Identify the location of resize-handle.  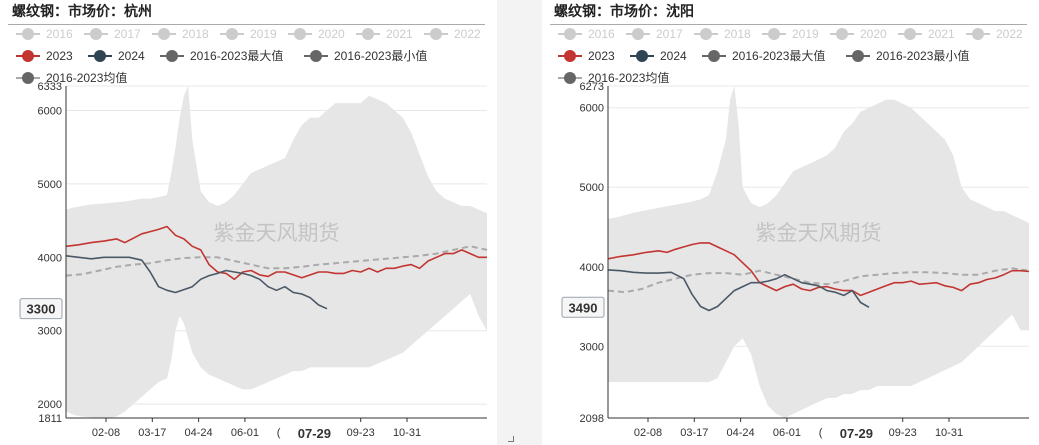
(511, 439).